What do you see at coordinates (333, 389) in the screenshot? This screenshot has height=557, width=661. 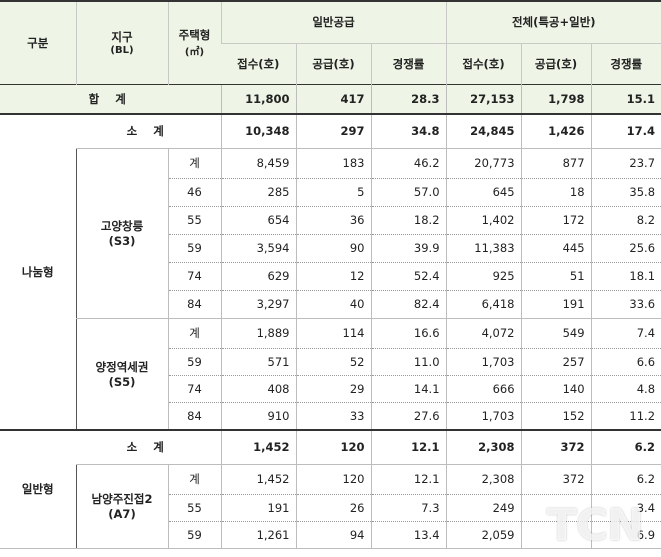 I see `value-cell: 29` at bounding box center [333, 389].